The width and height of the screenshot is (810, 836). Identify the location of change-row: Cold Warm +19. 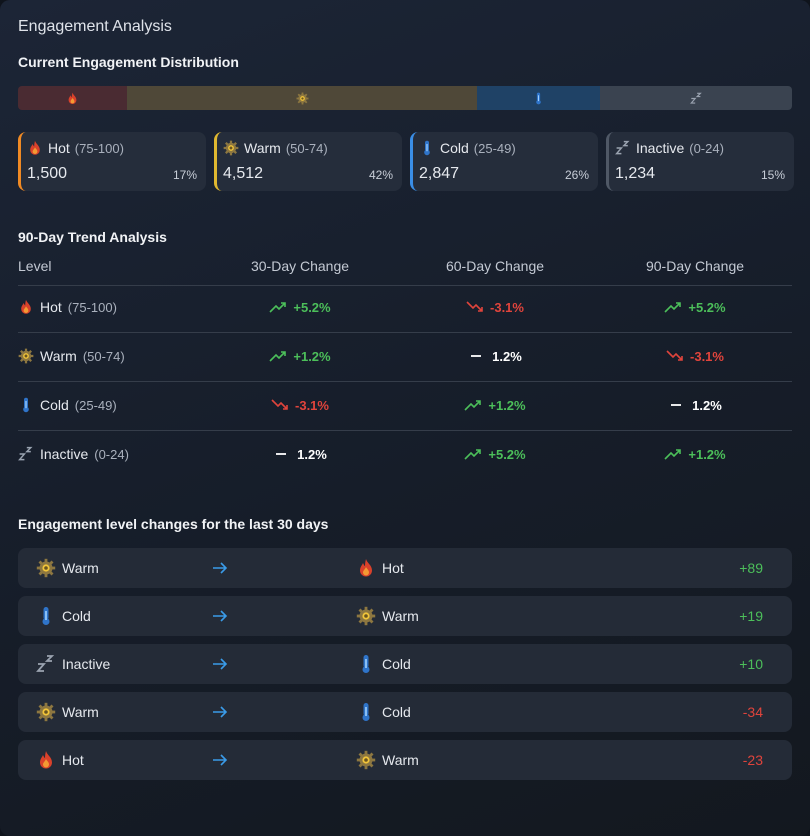
(405, 616).